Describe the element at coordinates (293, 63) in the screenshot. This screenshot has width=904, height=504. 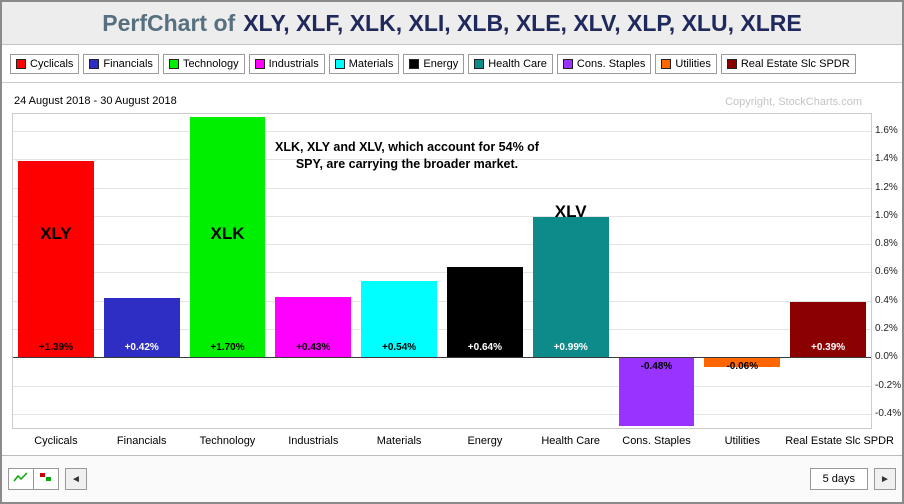
I see `legend-label: Industrials` at that location.